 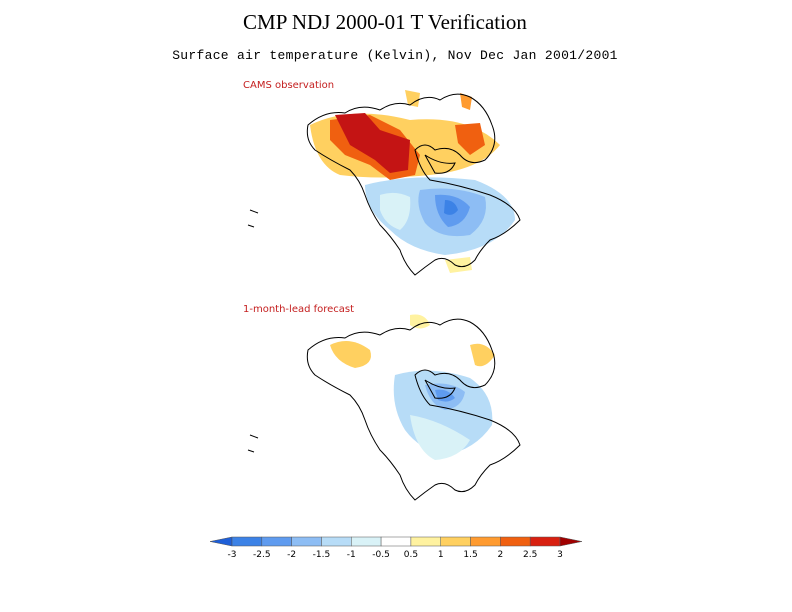 What do you see at coordinates (560, 555) in the screenshot?
I see `colorbar-tick-label: 3` at bounding box center [560, 555].